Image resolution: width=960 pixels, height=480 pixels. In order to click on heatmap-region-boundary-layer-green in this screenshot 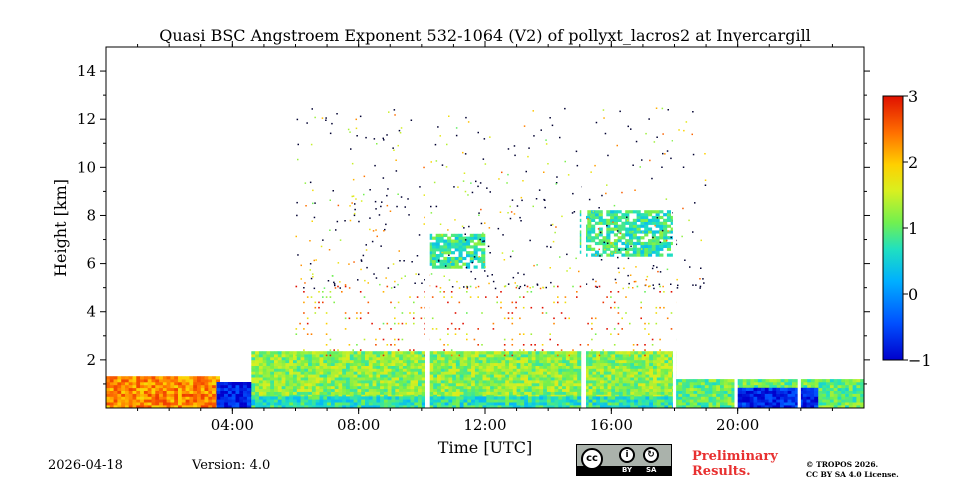, I will do `click(464, 377)`.